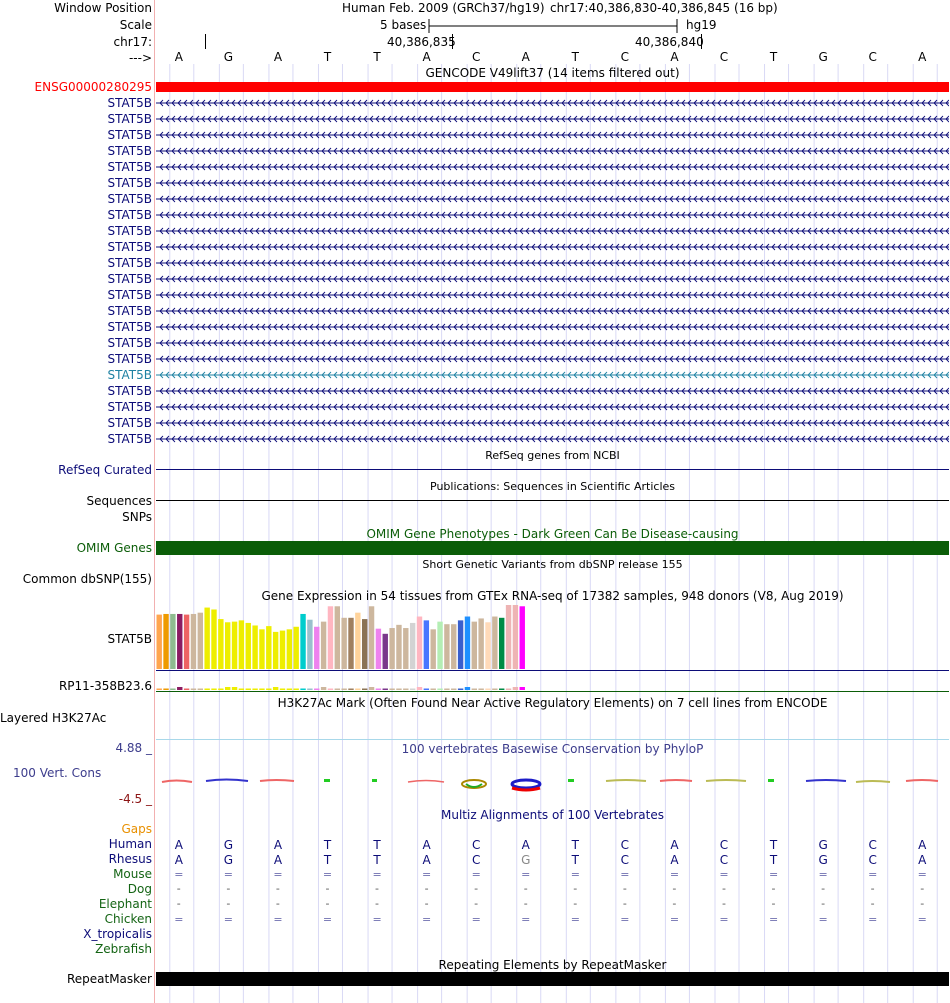 This screenshot has height=1003, width=950. What do you see at coordinates (553, 784) in the screenshot?
I see `phylop-plot` at bounding box center [553, 784].